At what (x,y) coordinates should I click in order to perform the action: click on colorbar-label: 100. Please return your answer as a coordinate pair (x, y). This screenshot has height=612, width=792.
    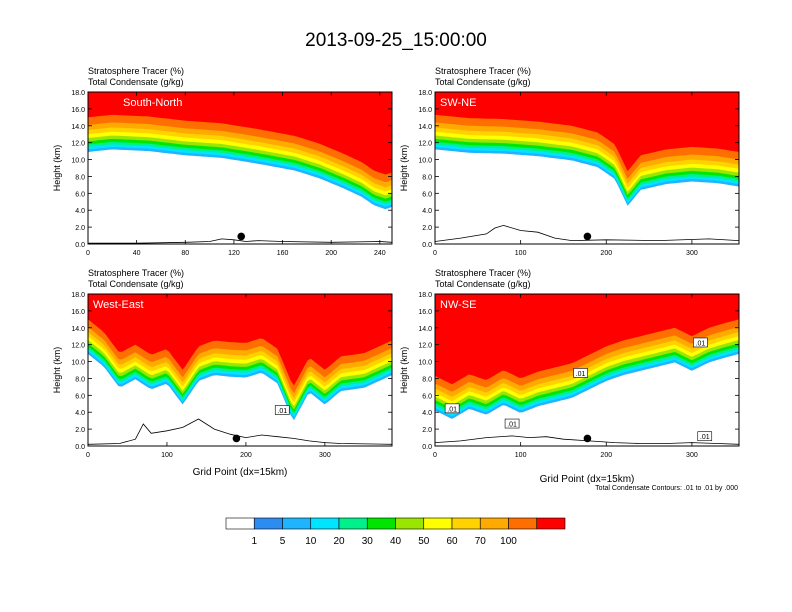
    Looking at the image, I should click on (508, 541).